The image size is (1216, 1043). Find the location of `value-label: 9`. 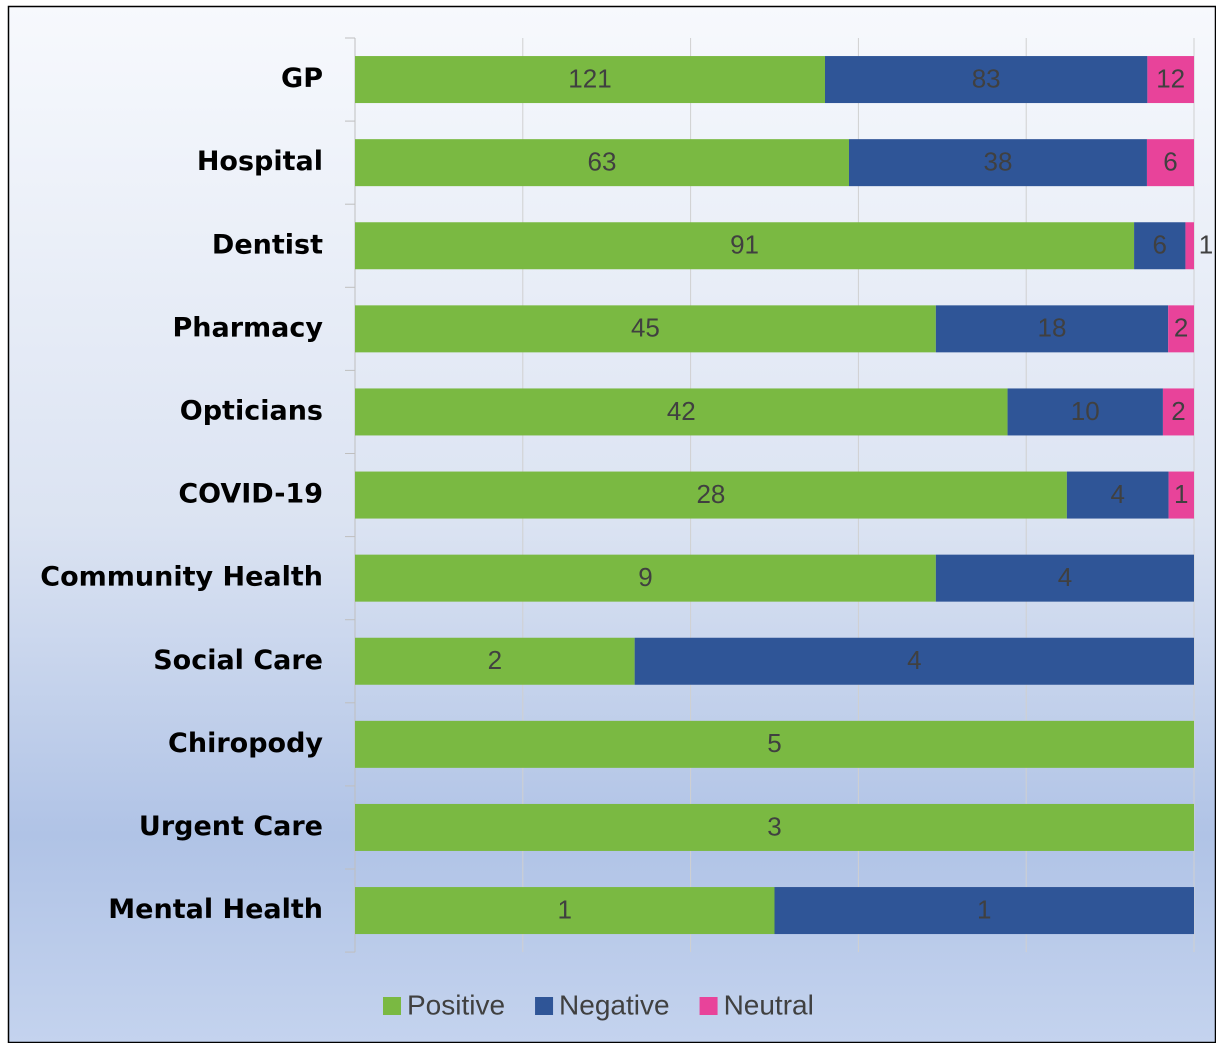

value-label: 9 is located at coordinates (645, 577).